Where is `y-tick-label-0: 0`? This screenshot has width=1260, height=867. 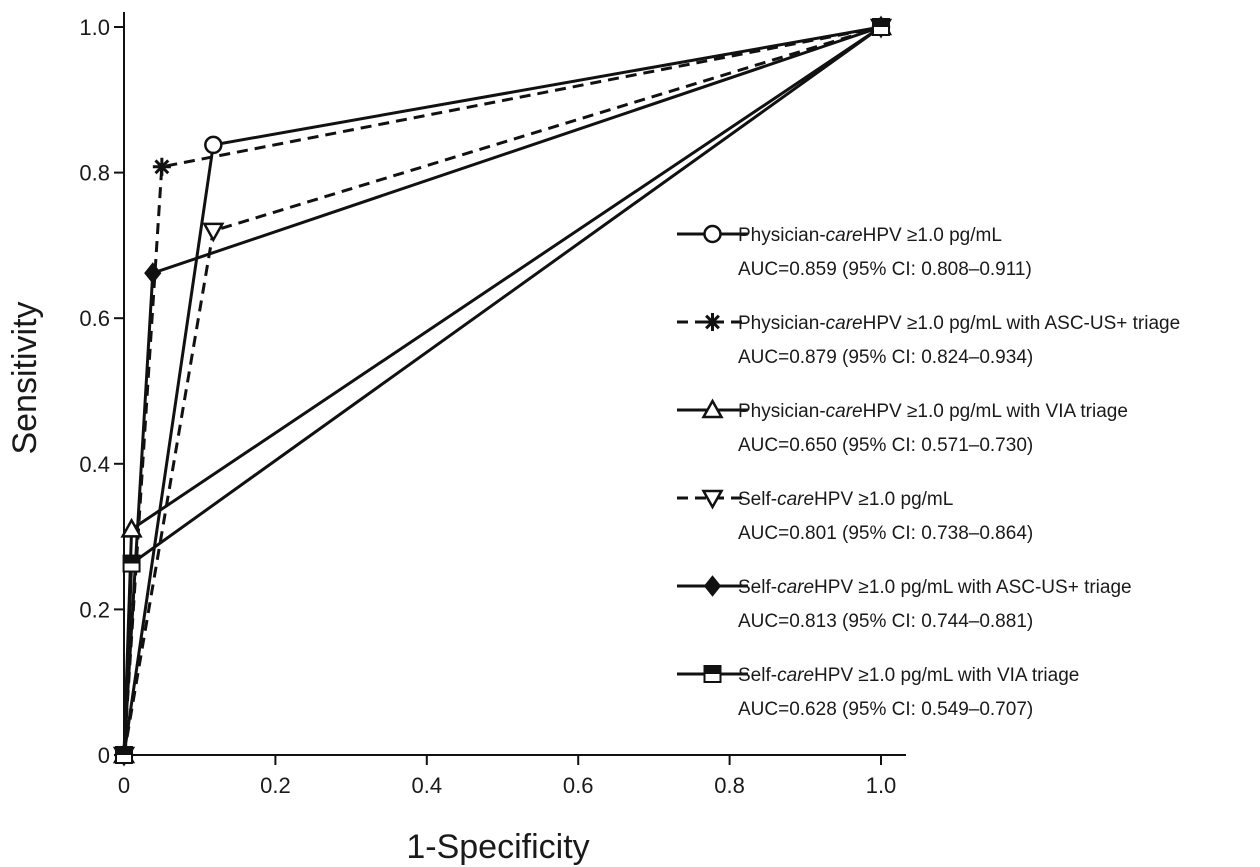
y-tick-label-0: 0 is located at coordinates (104, 755).